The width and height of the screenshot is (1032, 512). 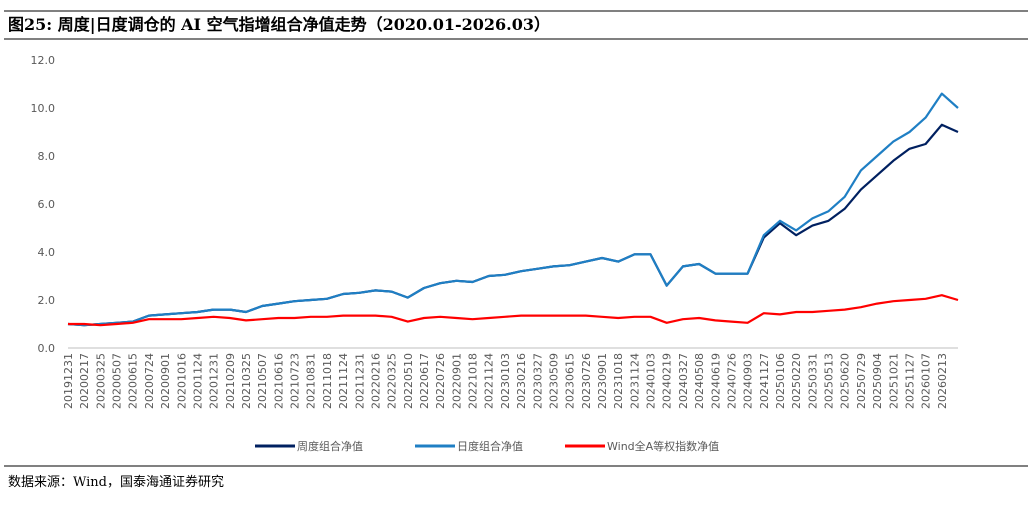 I want to click on x-tick-label: 20220617, so click(x=424, y=381).